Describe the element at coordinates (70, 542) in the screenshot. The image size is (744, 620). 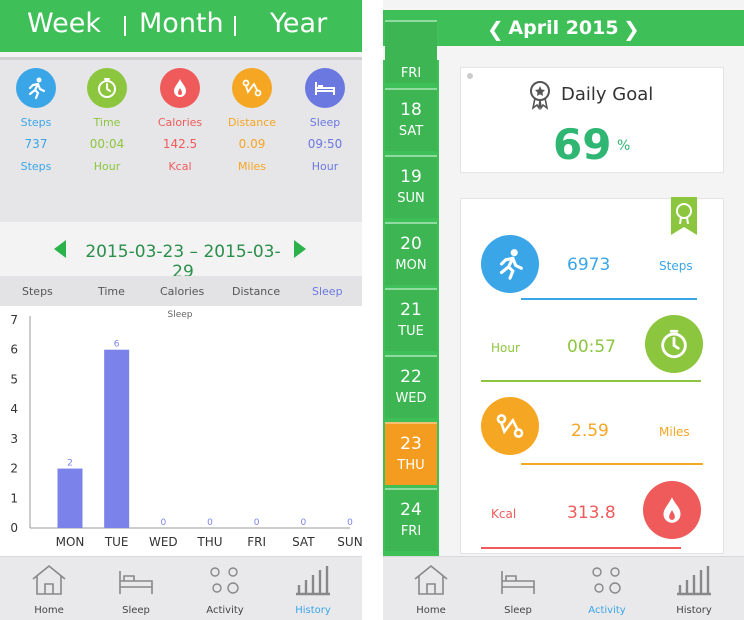
I see `x-tick-label: MON` at that location.